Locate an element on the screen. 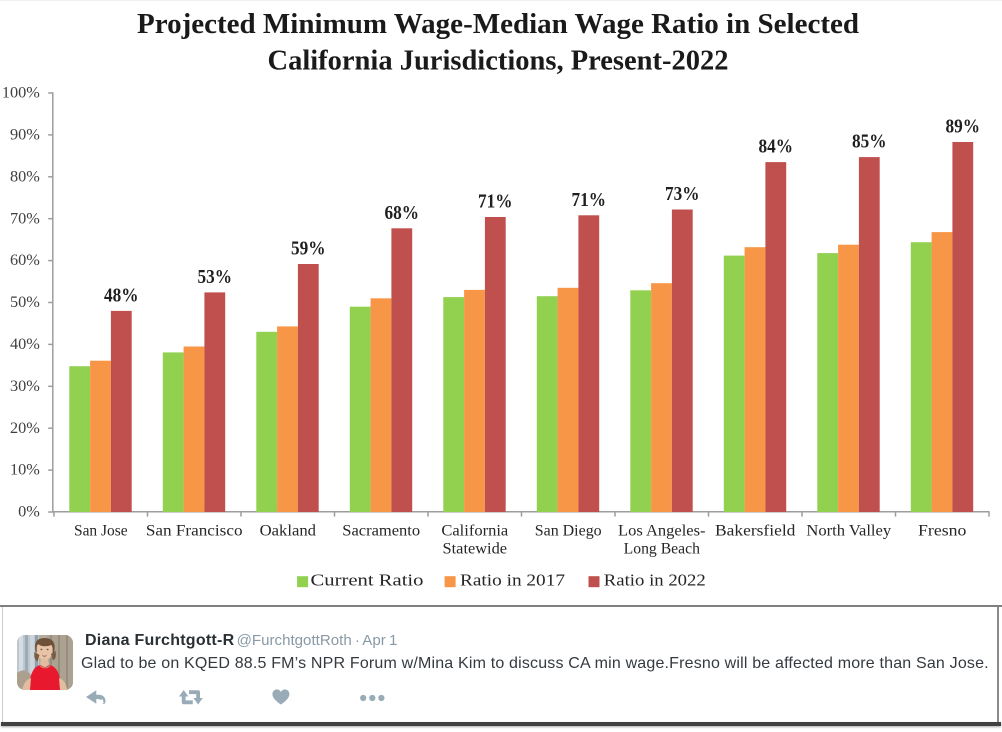 This screenshot has width=1002, height=732. svg-text: 80% is located at coordinates (25, 175).